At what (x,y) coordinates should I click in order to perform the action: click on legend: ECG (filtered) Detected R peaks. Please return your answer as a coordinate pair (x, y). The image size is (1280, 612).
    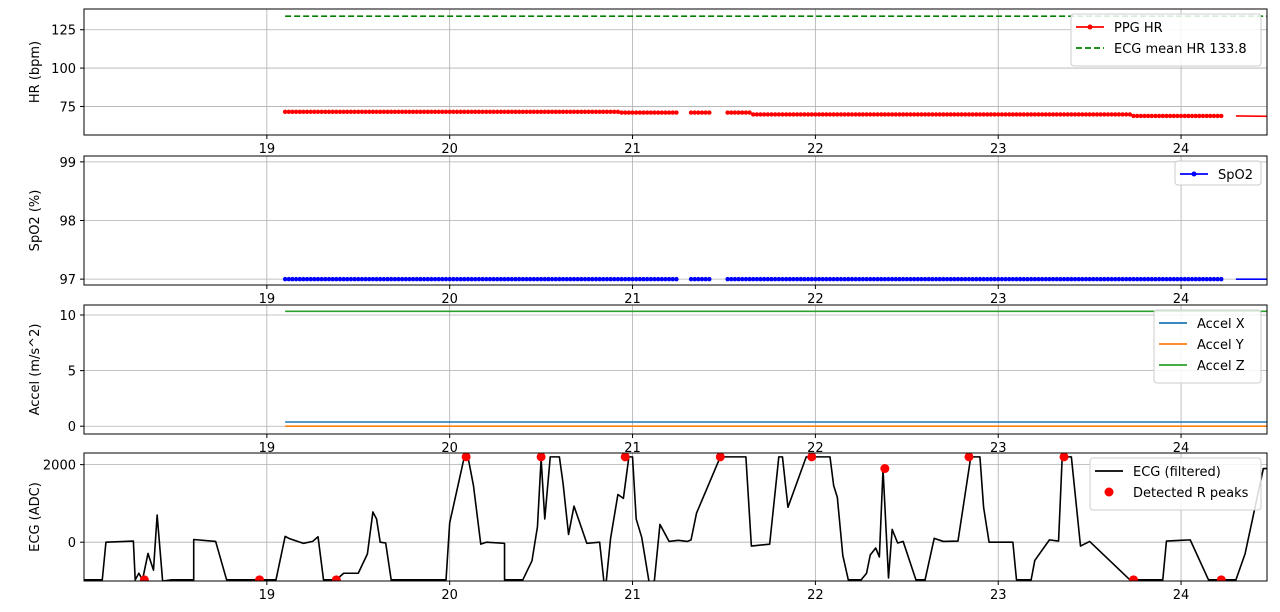
    Looking at the image, I should click on (1175, 484).